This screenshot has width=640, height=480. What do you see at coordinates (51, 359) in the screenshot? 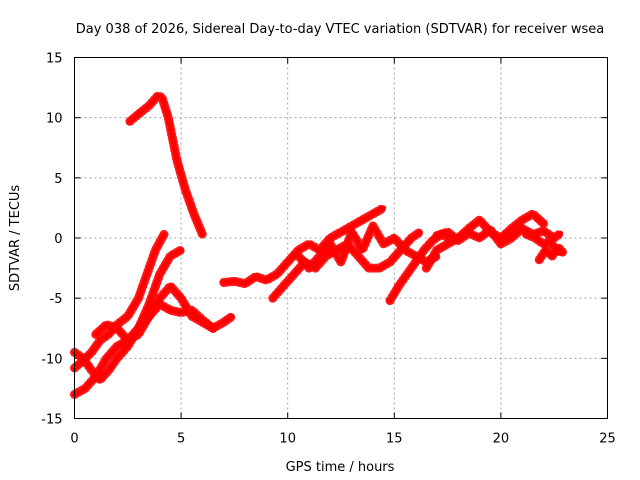
I see `y-tick-label: -10` at bounding box center [51, 359].